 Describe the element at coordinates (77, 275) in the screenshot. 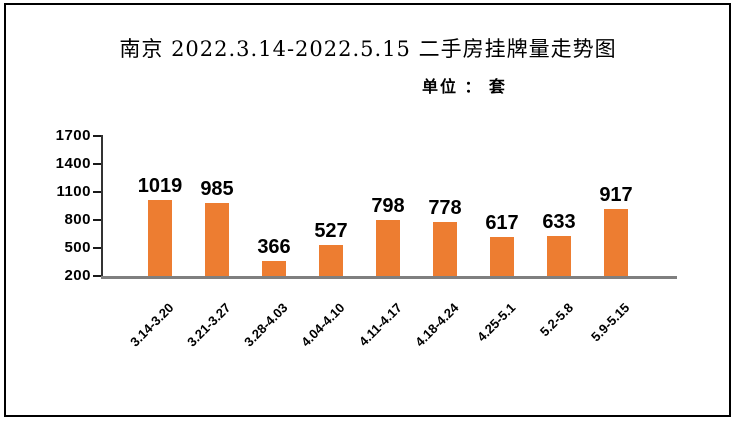

I see `y-tick-label: 200` at that location.